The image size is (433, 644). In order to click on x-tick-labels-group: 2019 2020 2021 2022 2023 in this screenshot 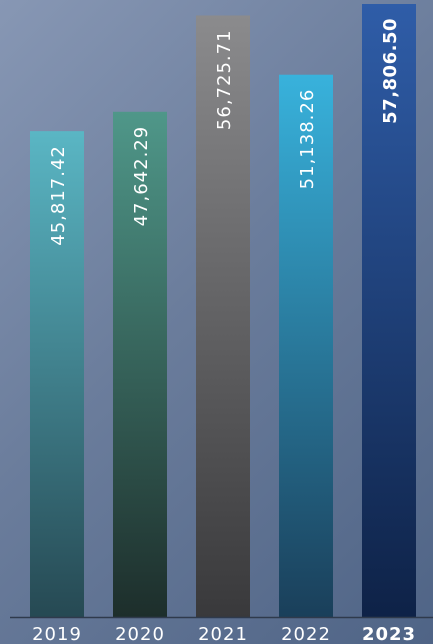, I will do `click(224, 634)`.